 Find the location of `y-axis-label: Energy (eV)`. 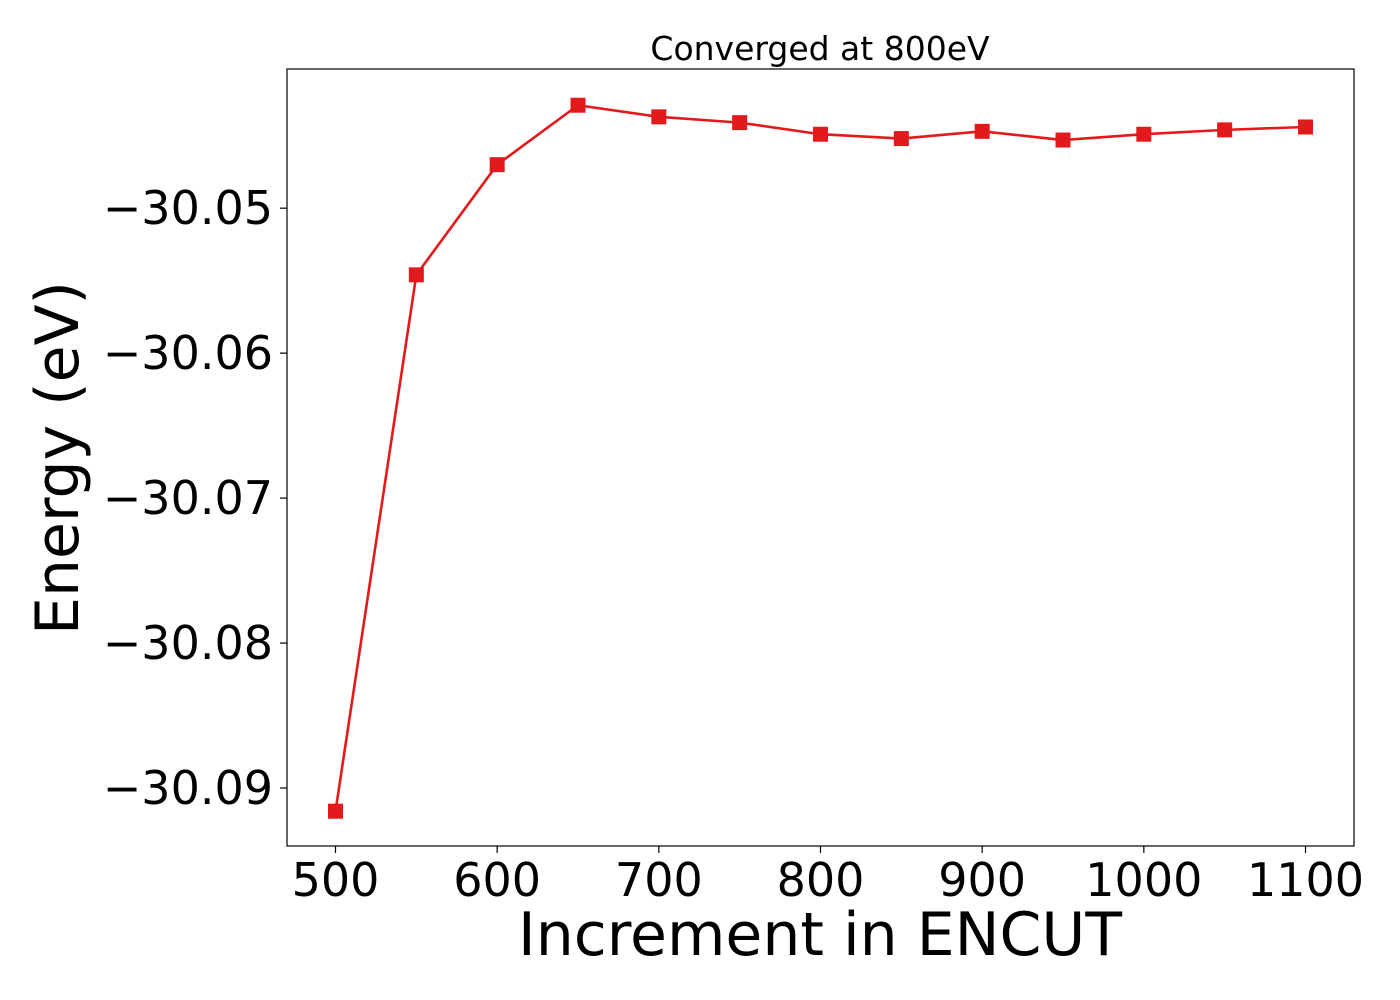

y-axis-label: Energy (eV) is located at coordinates (58, 458).